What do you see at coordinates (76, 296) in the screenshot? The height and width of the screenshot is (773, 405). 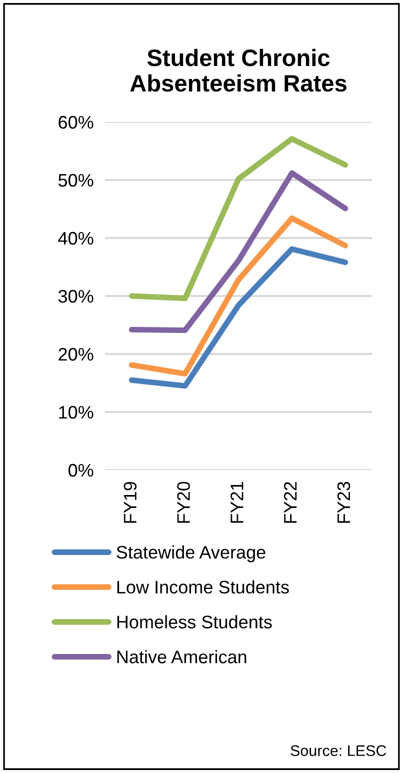 I see `y-tick-label: 30%` at bounding box center [76, 296].